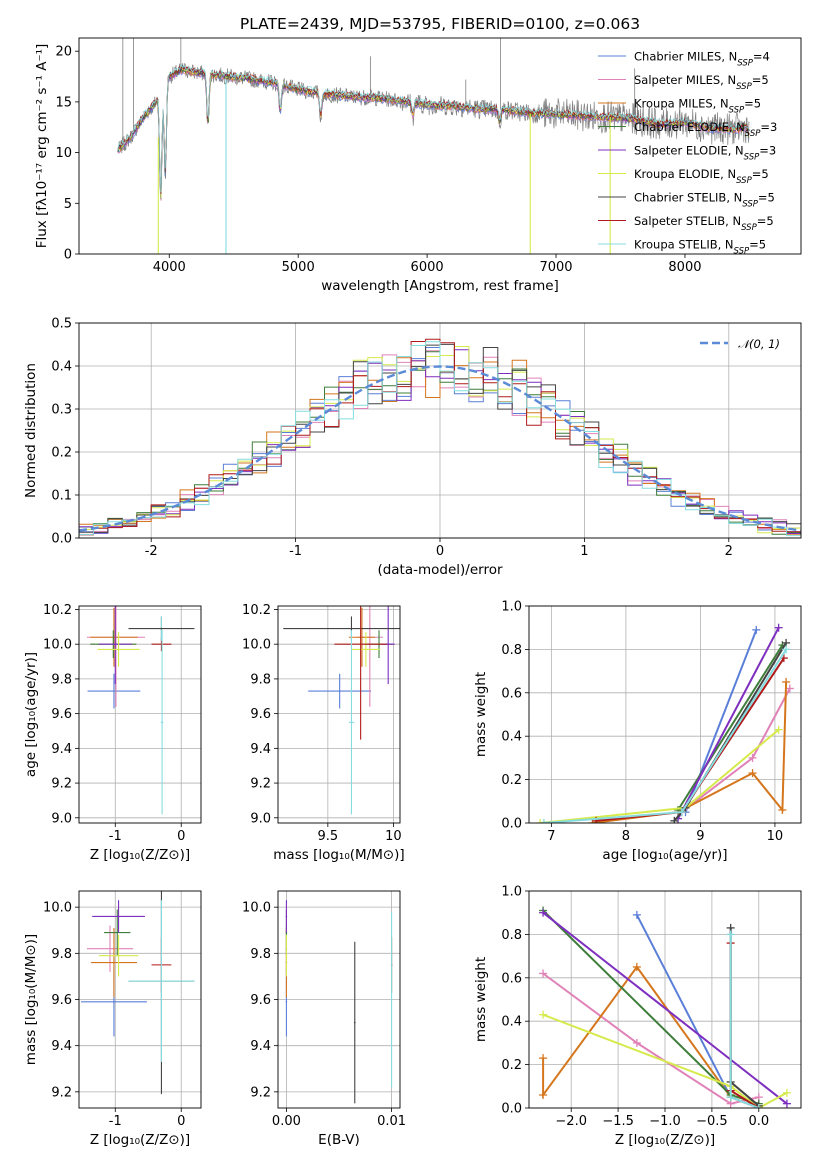 This screenshot has height=1170, width=819. Describe the element at coordinates (759, 344) in the screenshot. I see `legend-entry: 𝒩(0, 1)` at that location.